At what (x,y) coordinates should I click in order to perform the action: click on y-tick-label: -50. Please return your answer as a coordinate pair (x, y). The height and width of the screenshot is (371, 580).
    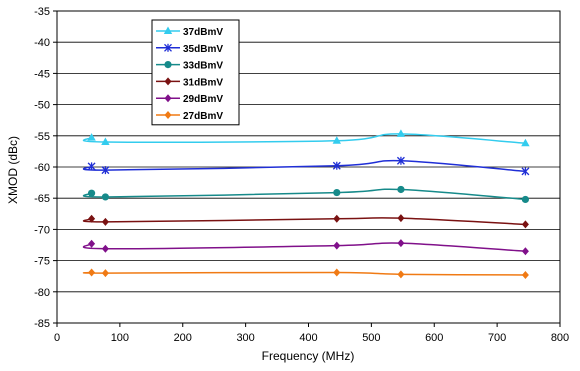
    Looking at the image, I should click on (42, 106).